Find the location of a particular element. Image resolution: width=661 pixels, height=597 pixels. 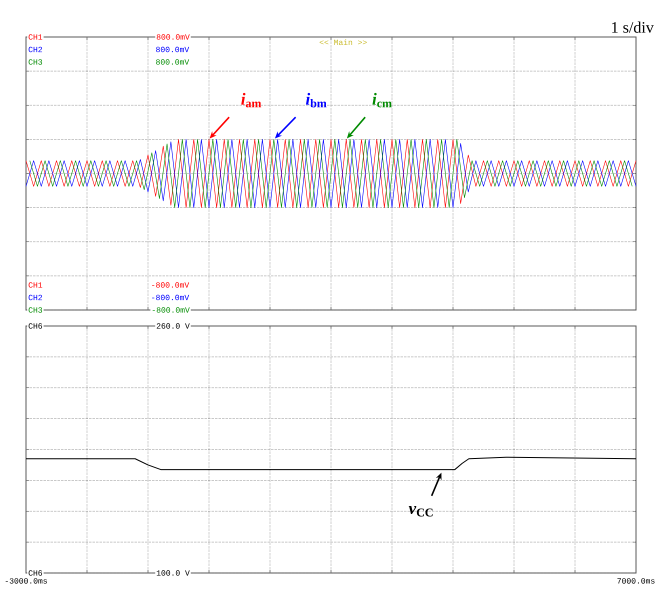

text: CH2 -800.0mV is located at coordinates (109, 297).